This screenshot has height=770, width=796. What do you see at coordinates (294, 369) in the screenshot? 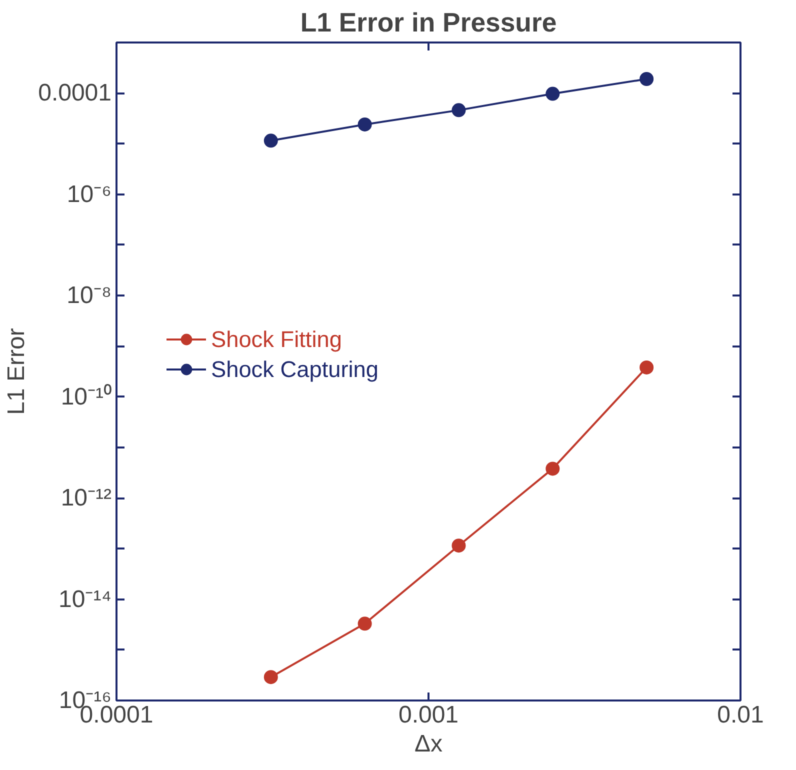
I see `legend-label: Shock Capturing` at bounding box center [294, 369].